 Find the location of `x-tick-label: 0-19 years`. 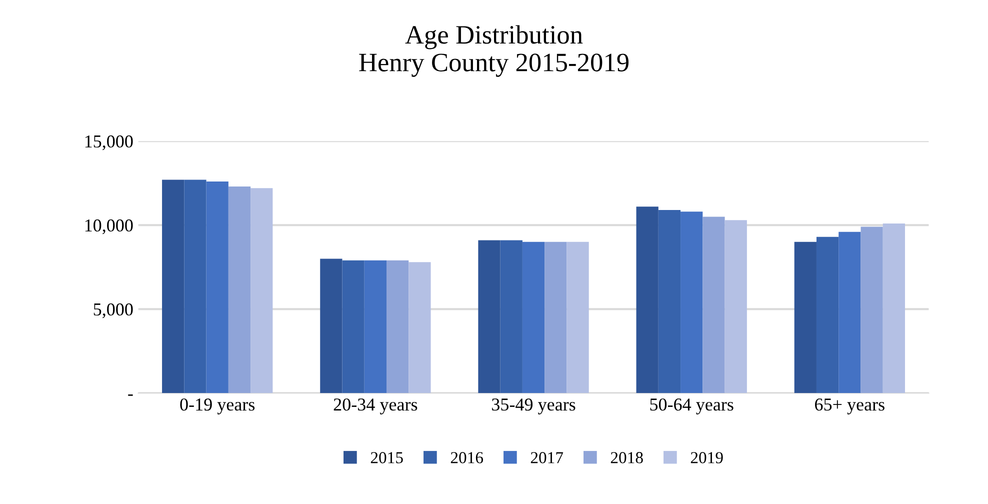

x-tick-label: 0-19 years is located at coordinates (217, 406).